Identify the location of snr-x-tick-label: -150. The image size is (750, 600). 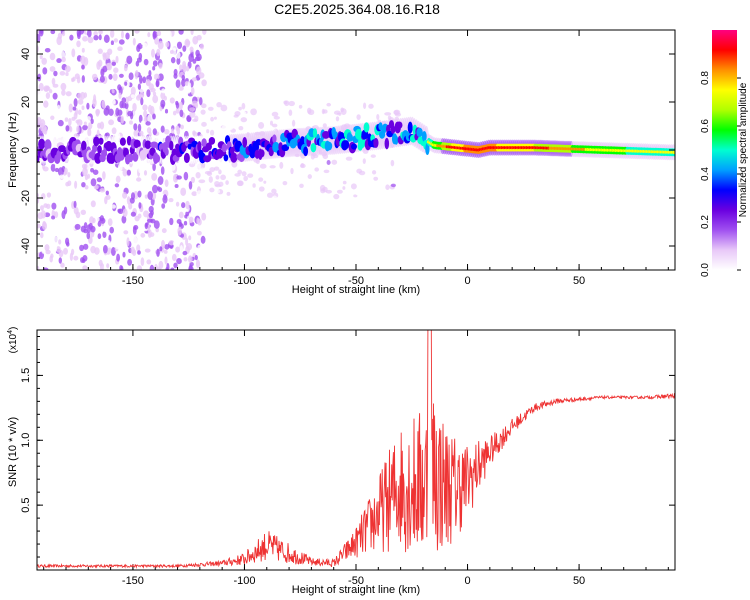
(133, 581).